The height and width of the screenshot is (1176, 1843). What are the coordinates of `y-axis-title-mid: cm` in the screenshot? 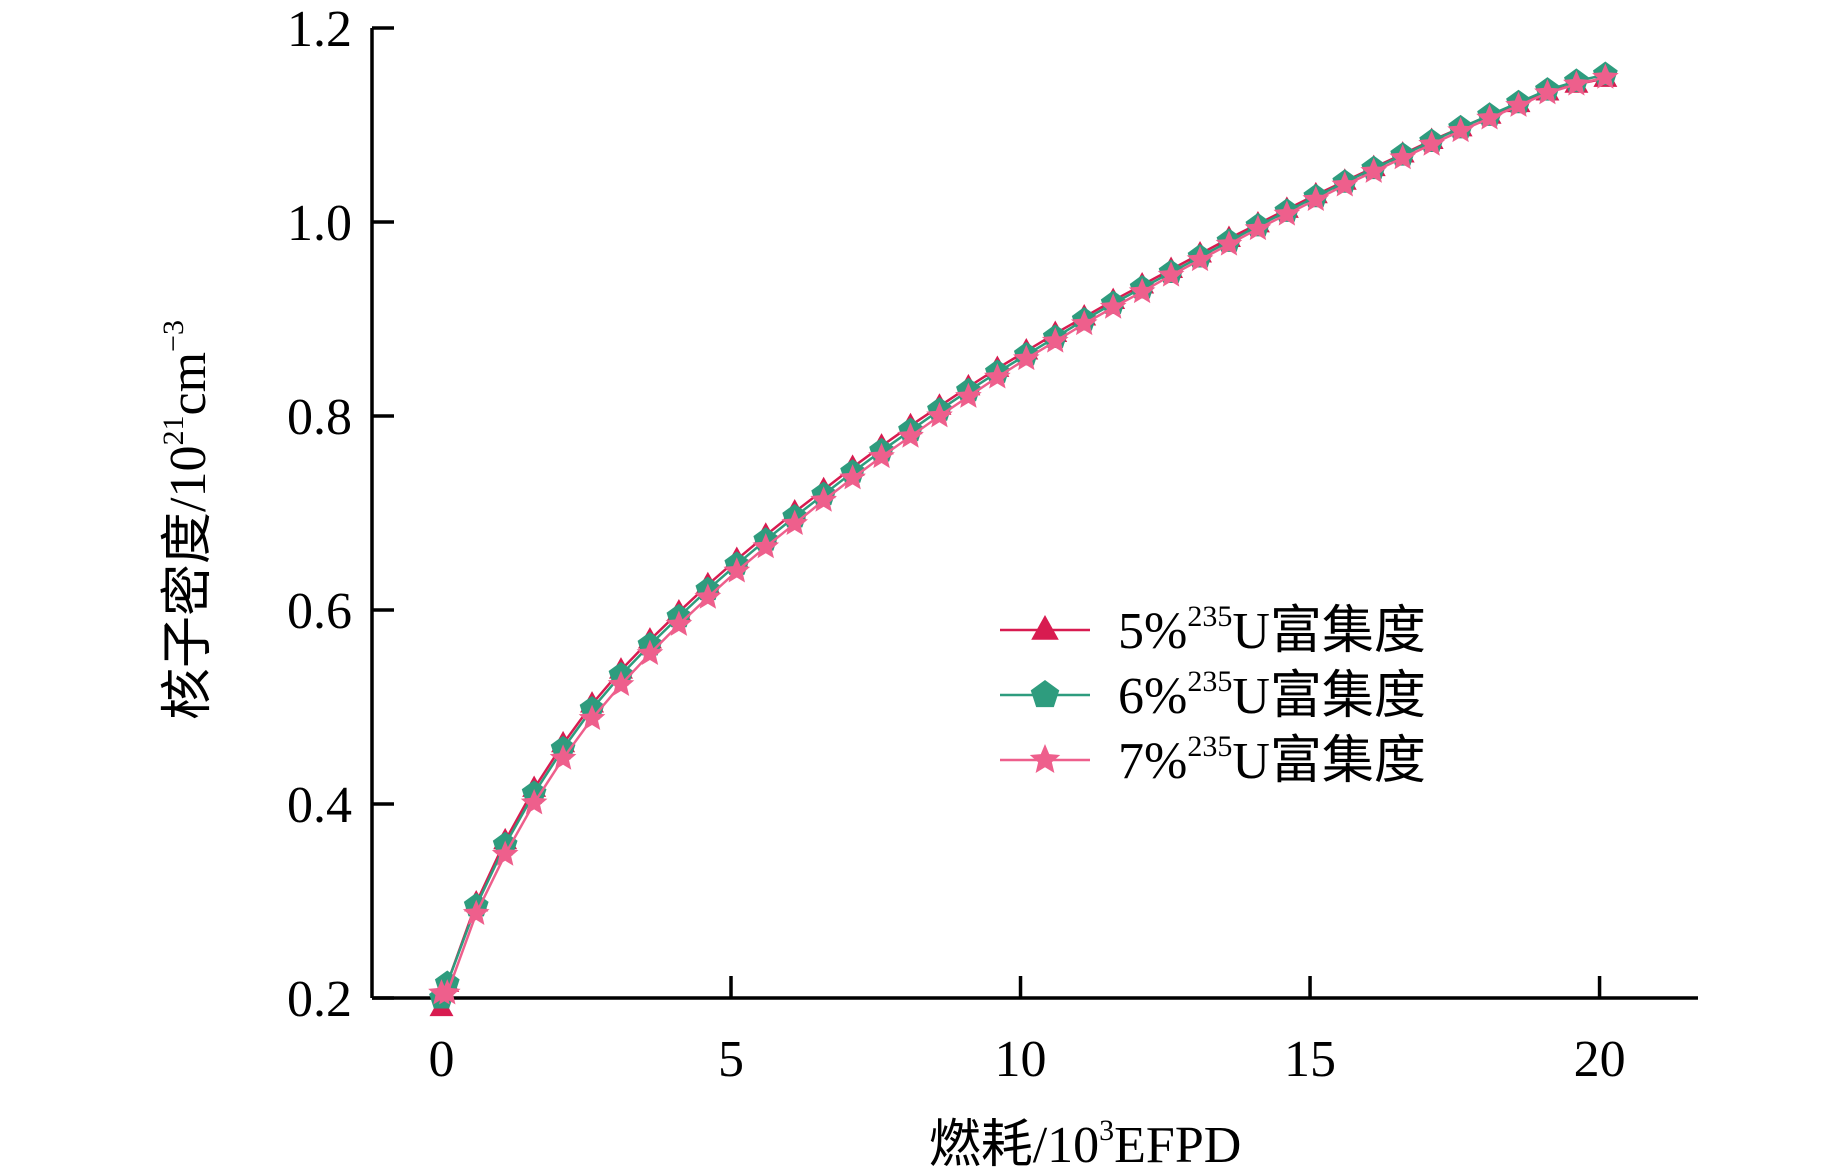 It's located at (188, 384).